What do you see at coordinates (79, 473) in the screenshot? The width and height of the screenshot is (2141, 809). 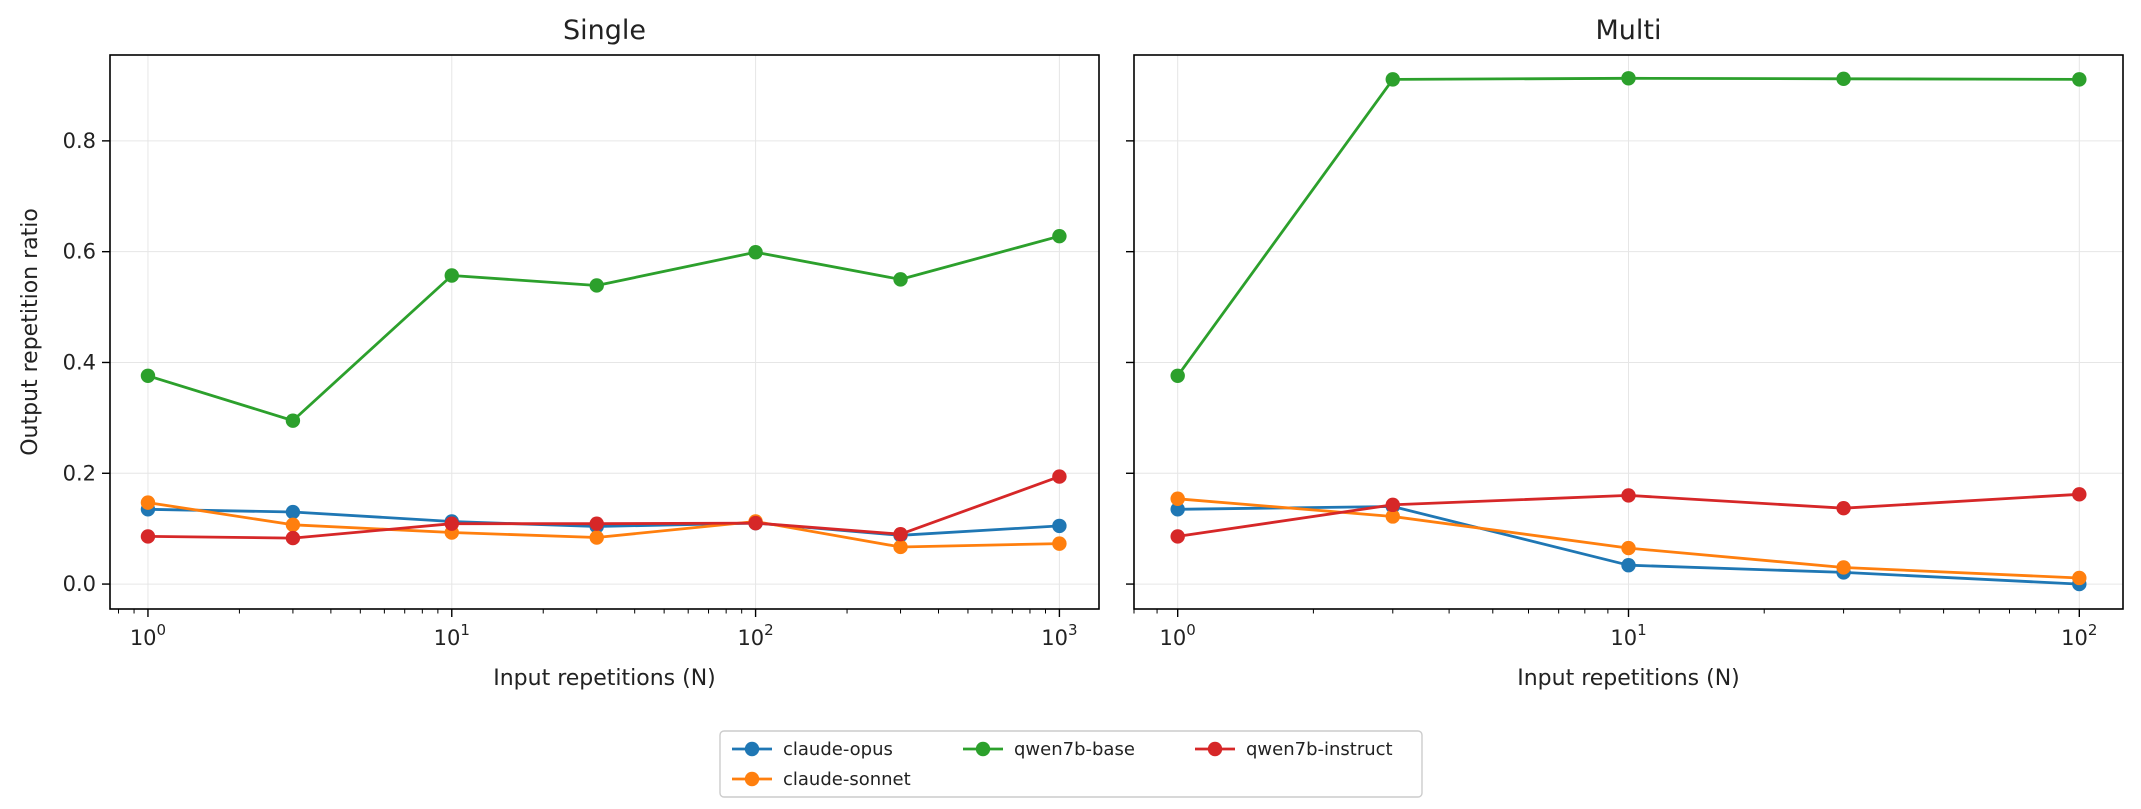 I see `y-tick-label: 0.2` at bounding box center [79, 473].